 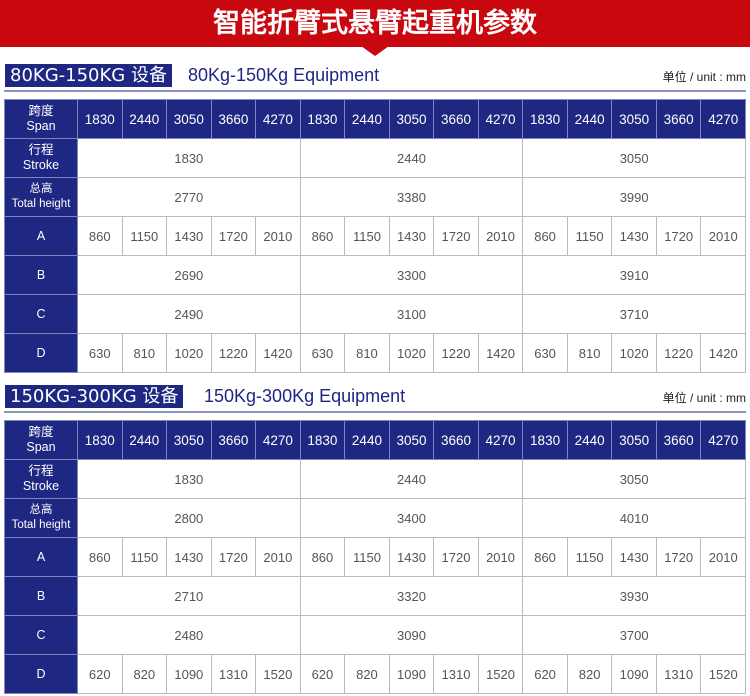 What do you see at coordinates (233, 674) in the screenshot?
I see `cell: 1310` at bounding box center [233, 674].